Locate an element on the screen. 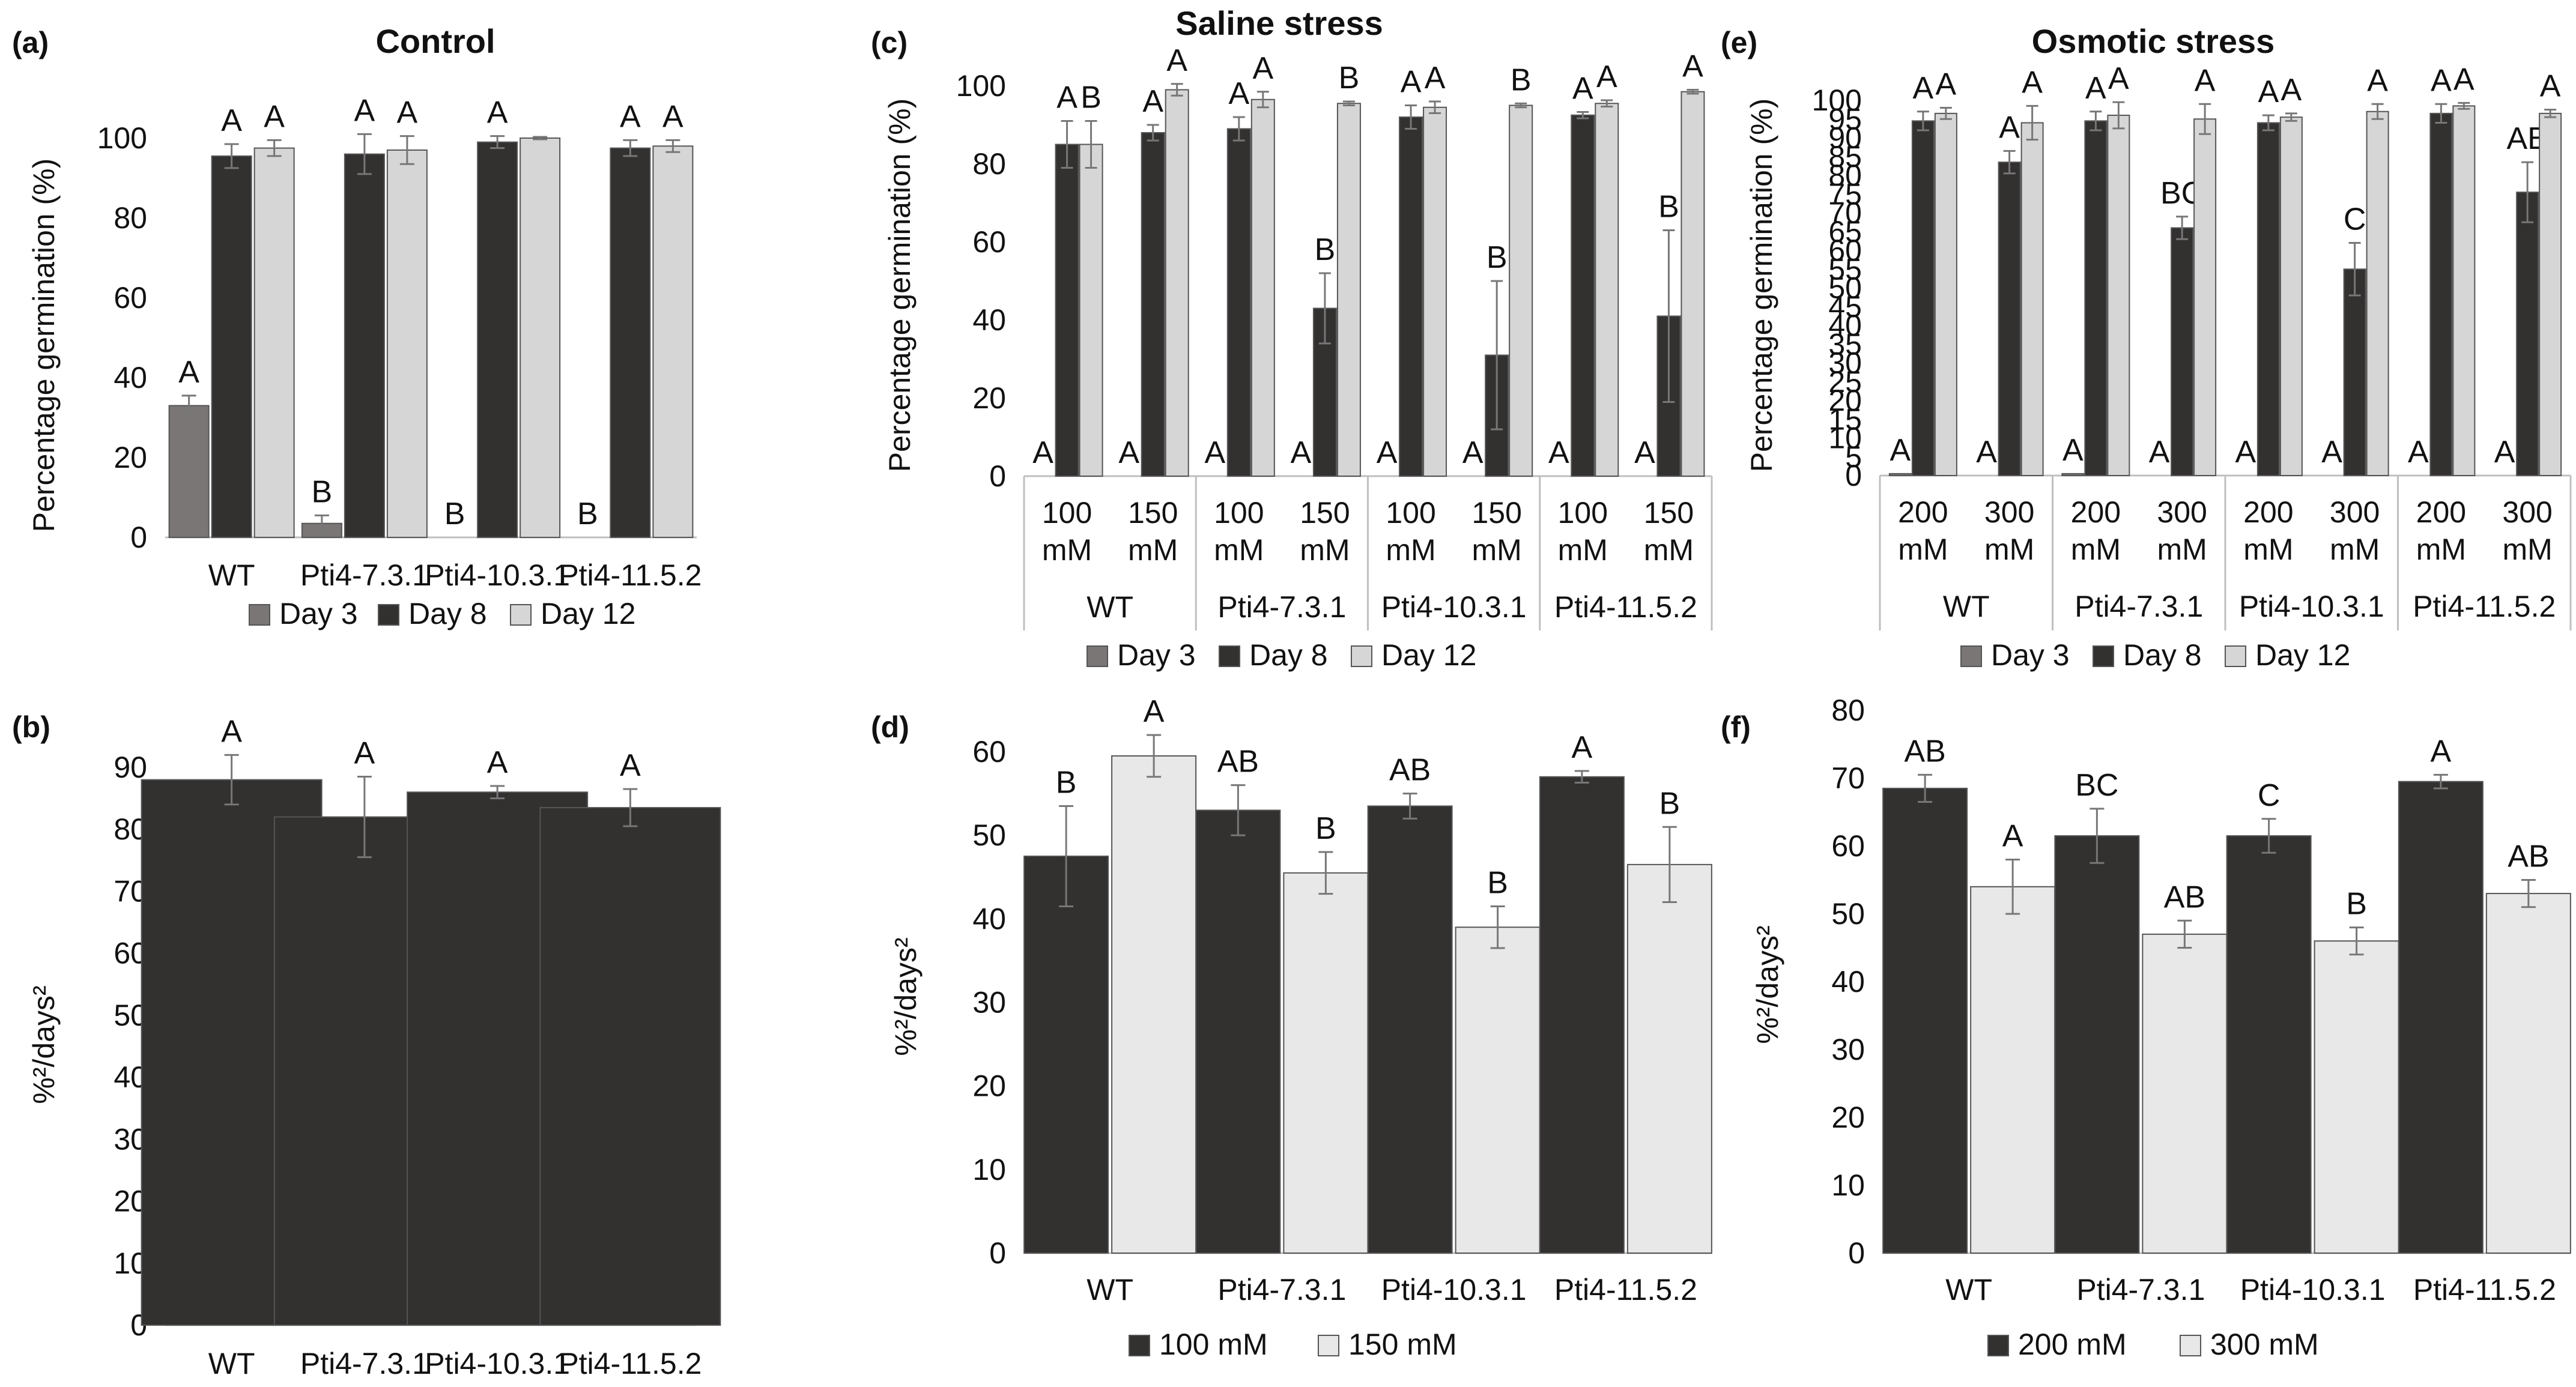 This screenshot has width=2576, height=1387. x-category-label: Pti4-11.5.2 is located at coordinates (630, 1363).